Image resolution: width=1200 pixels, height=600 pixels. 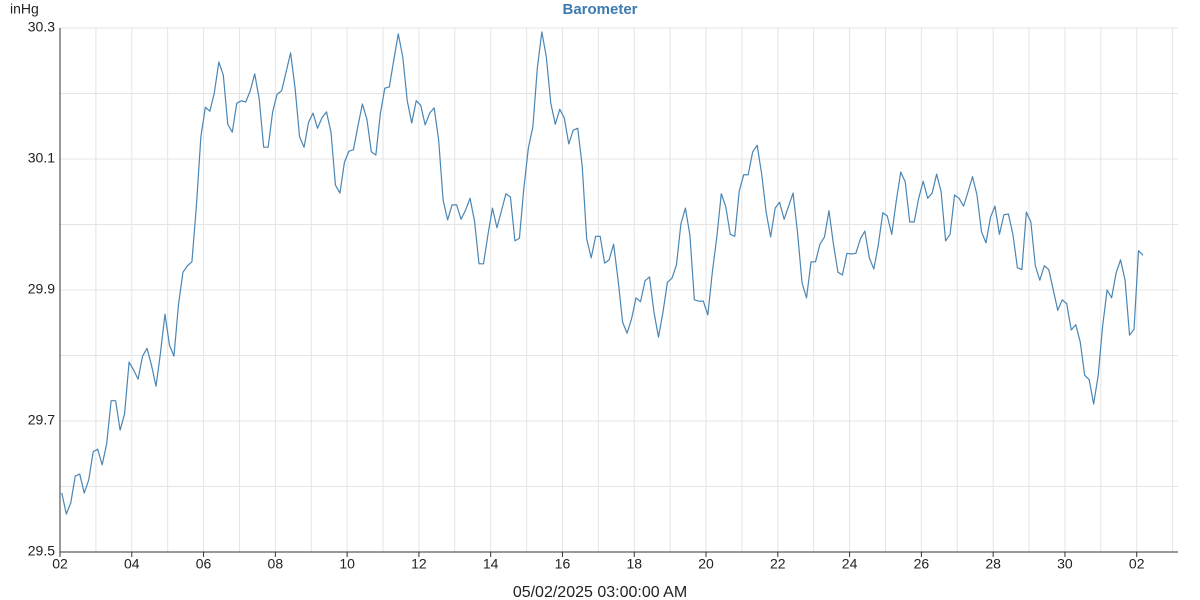 I want to click on x-axis-label: 05/02/2025 03:00:00 AM, so click(x=600, y=592).